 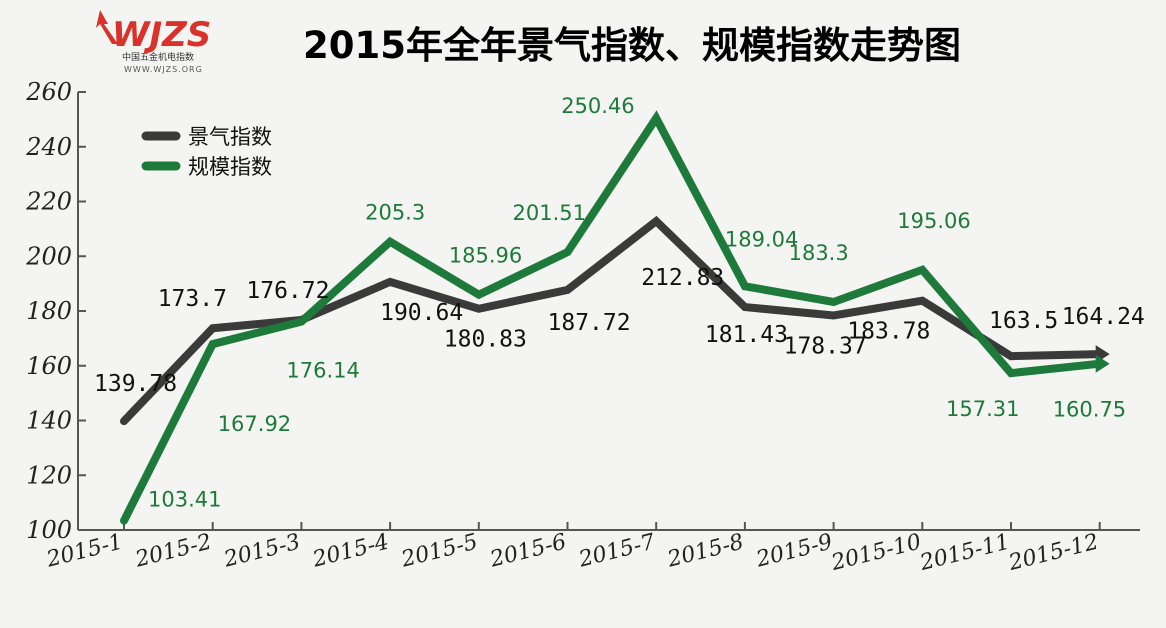 What do you see at coordinates (888, 332) in the screenshot?
I see `data-label-jingqi: 183.78` at bounding box center [888, 332].